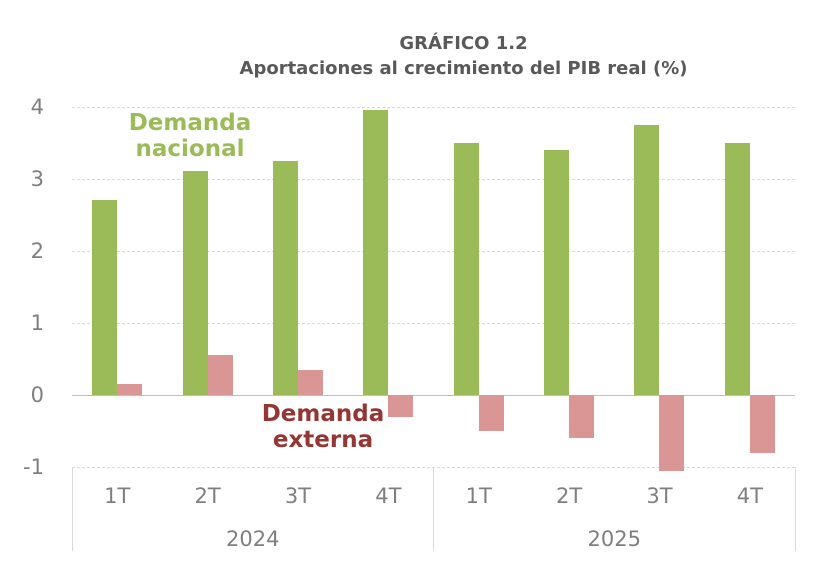 Image resolution: width=831 pixels, height=587 pixels. I want to click on x-axis-year-label: 2025, so click(614, 539).